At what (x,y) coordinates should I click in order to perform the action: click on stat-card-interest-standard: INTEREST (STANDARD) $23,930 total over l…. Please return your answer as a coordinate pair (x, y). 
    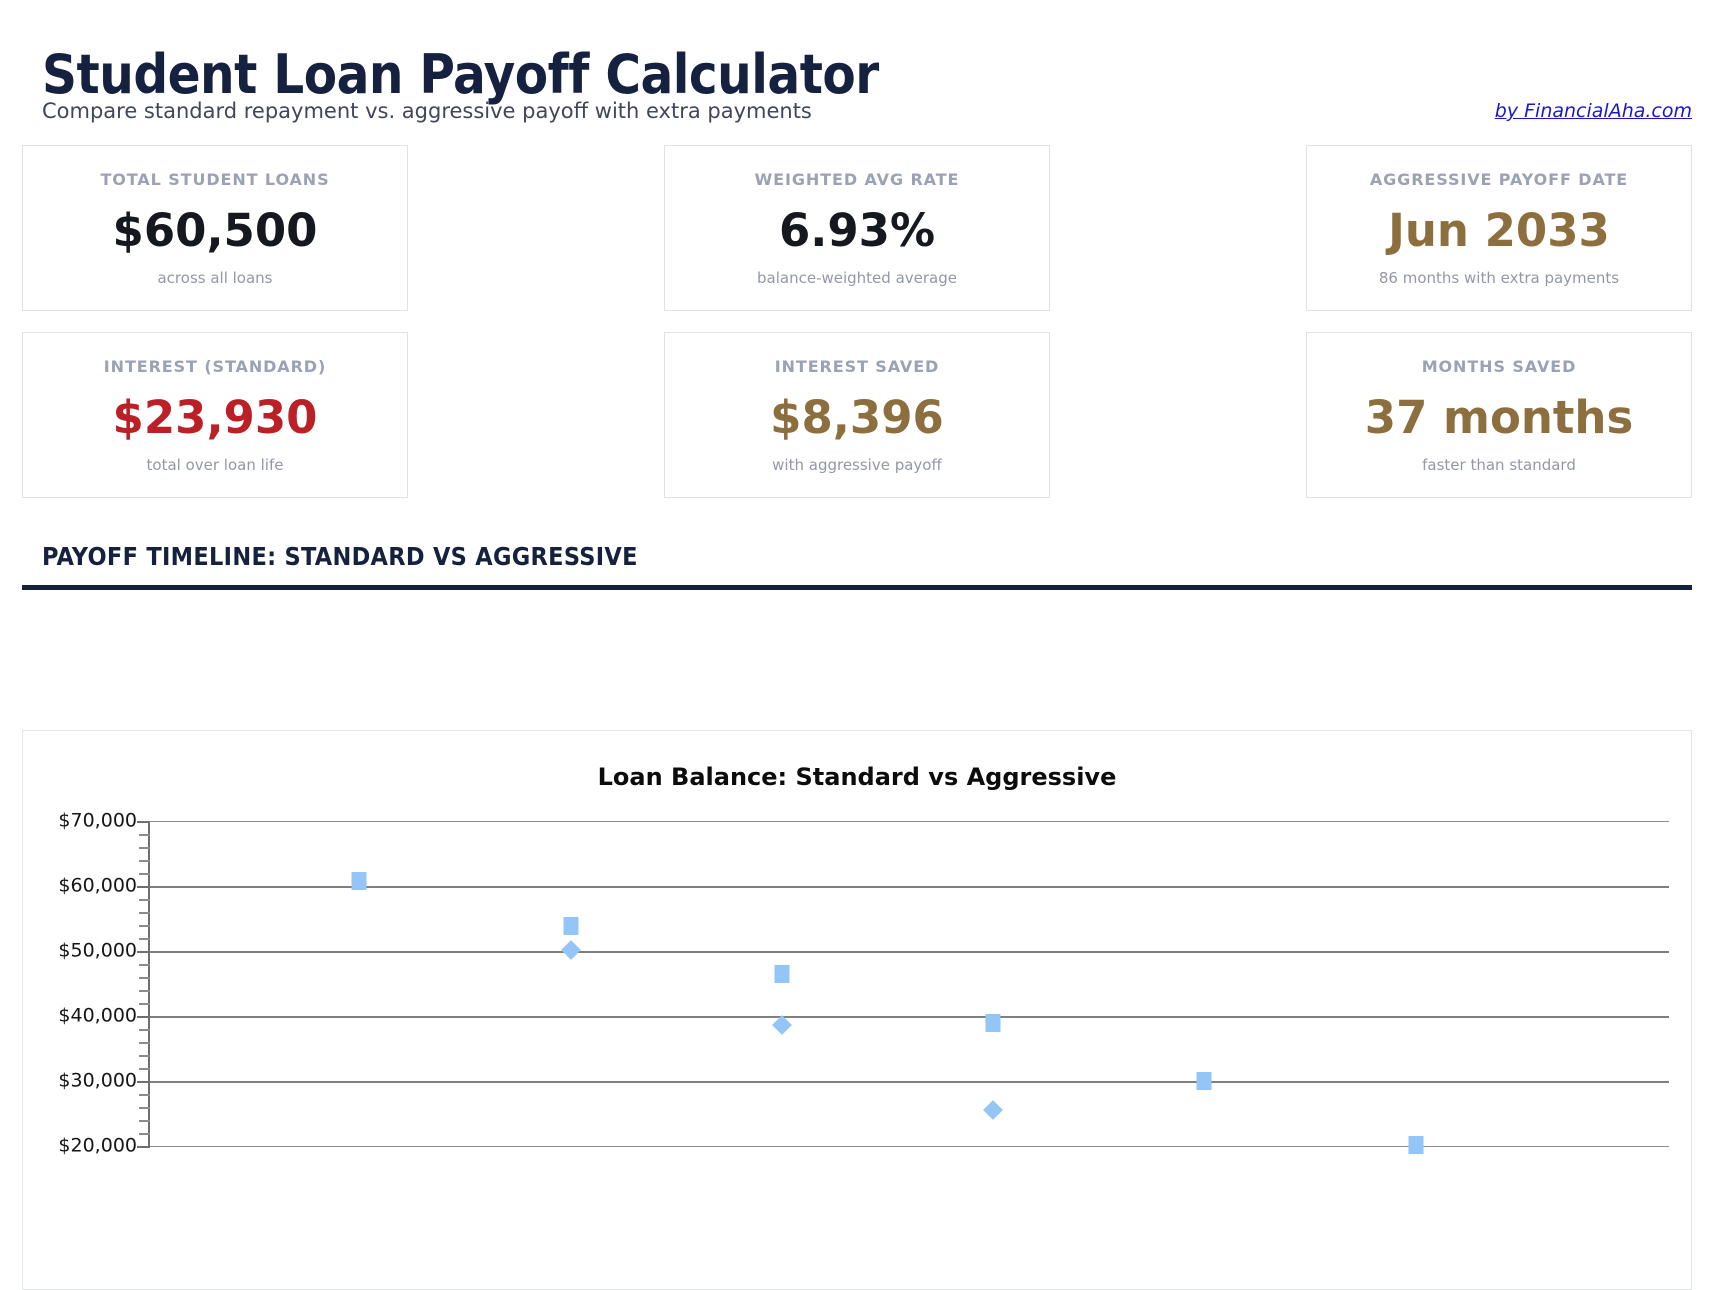
    Looking at the image, I should click on (215, 415).